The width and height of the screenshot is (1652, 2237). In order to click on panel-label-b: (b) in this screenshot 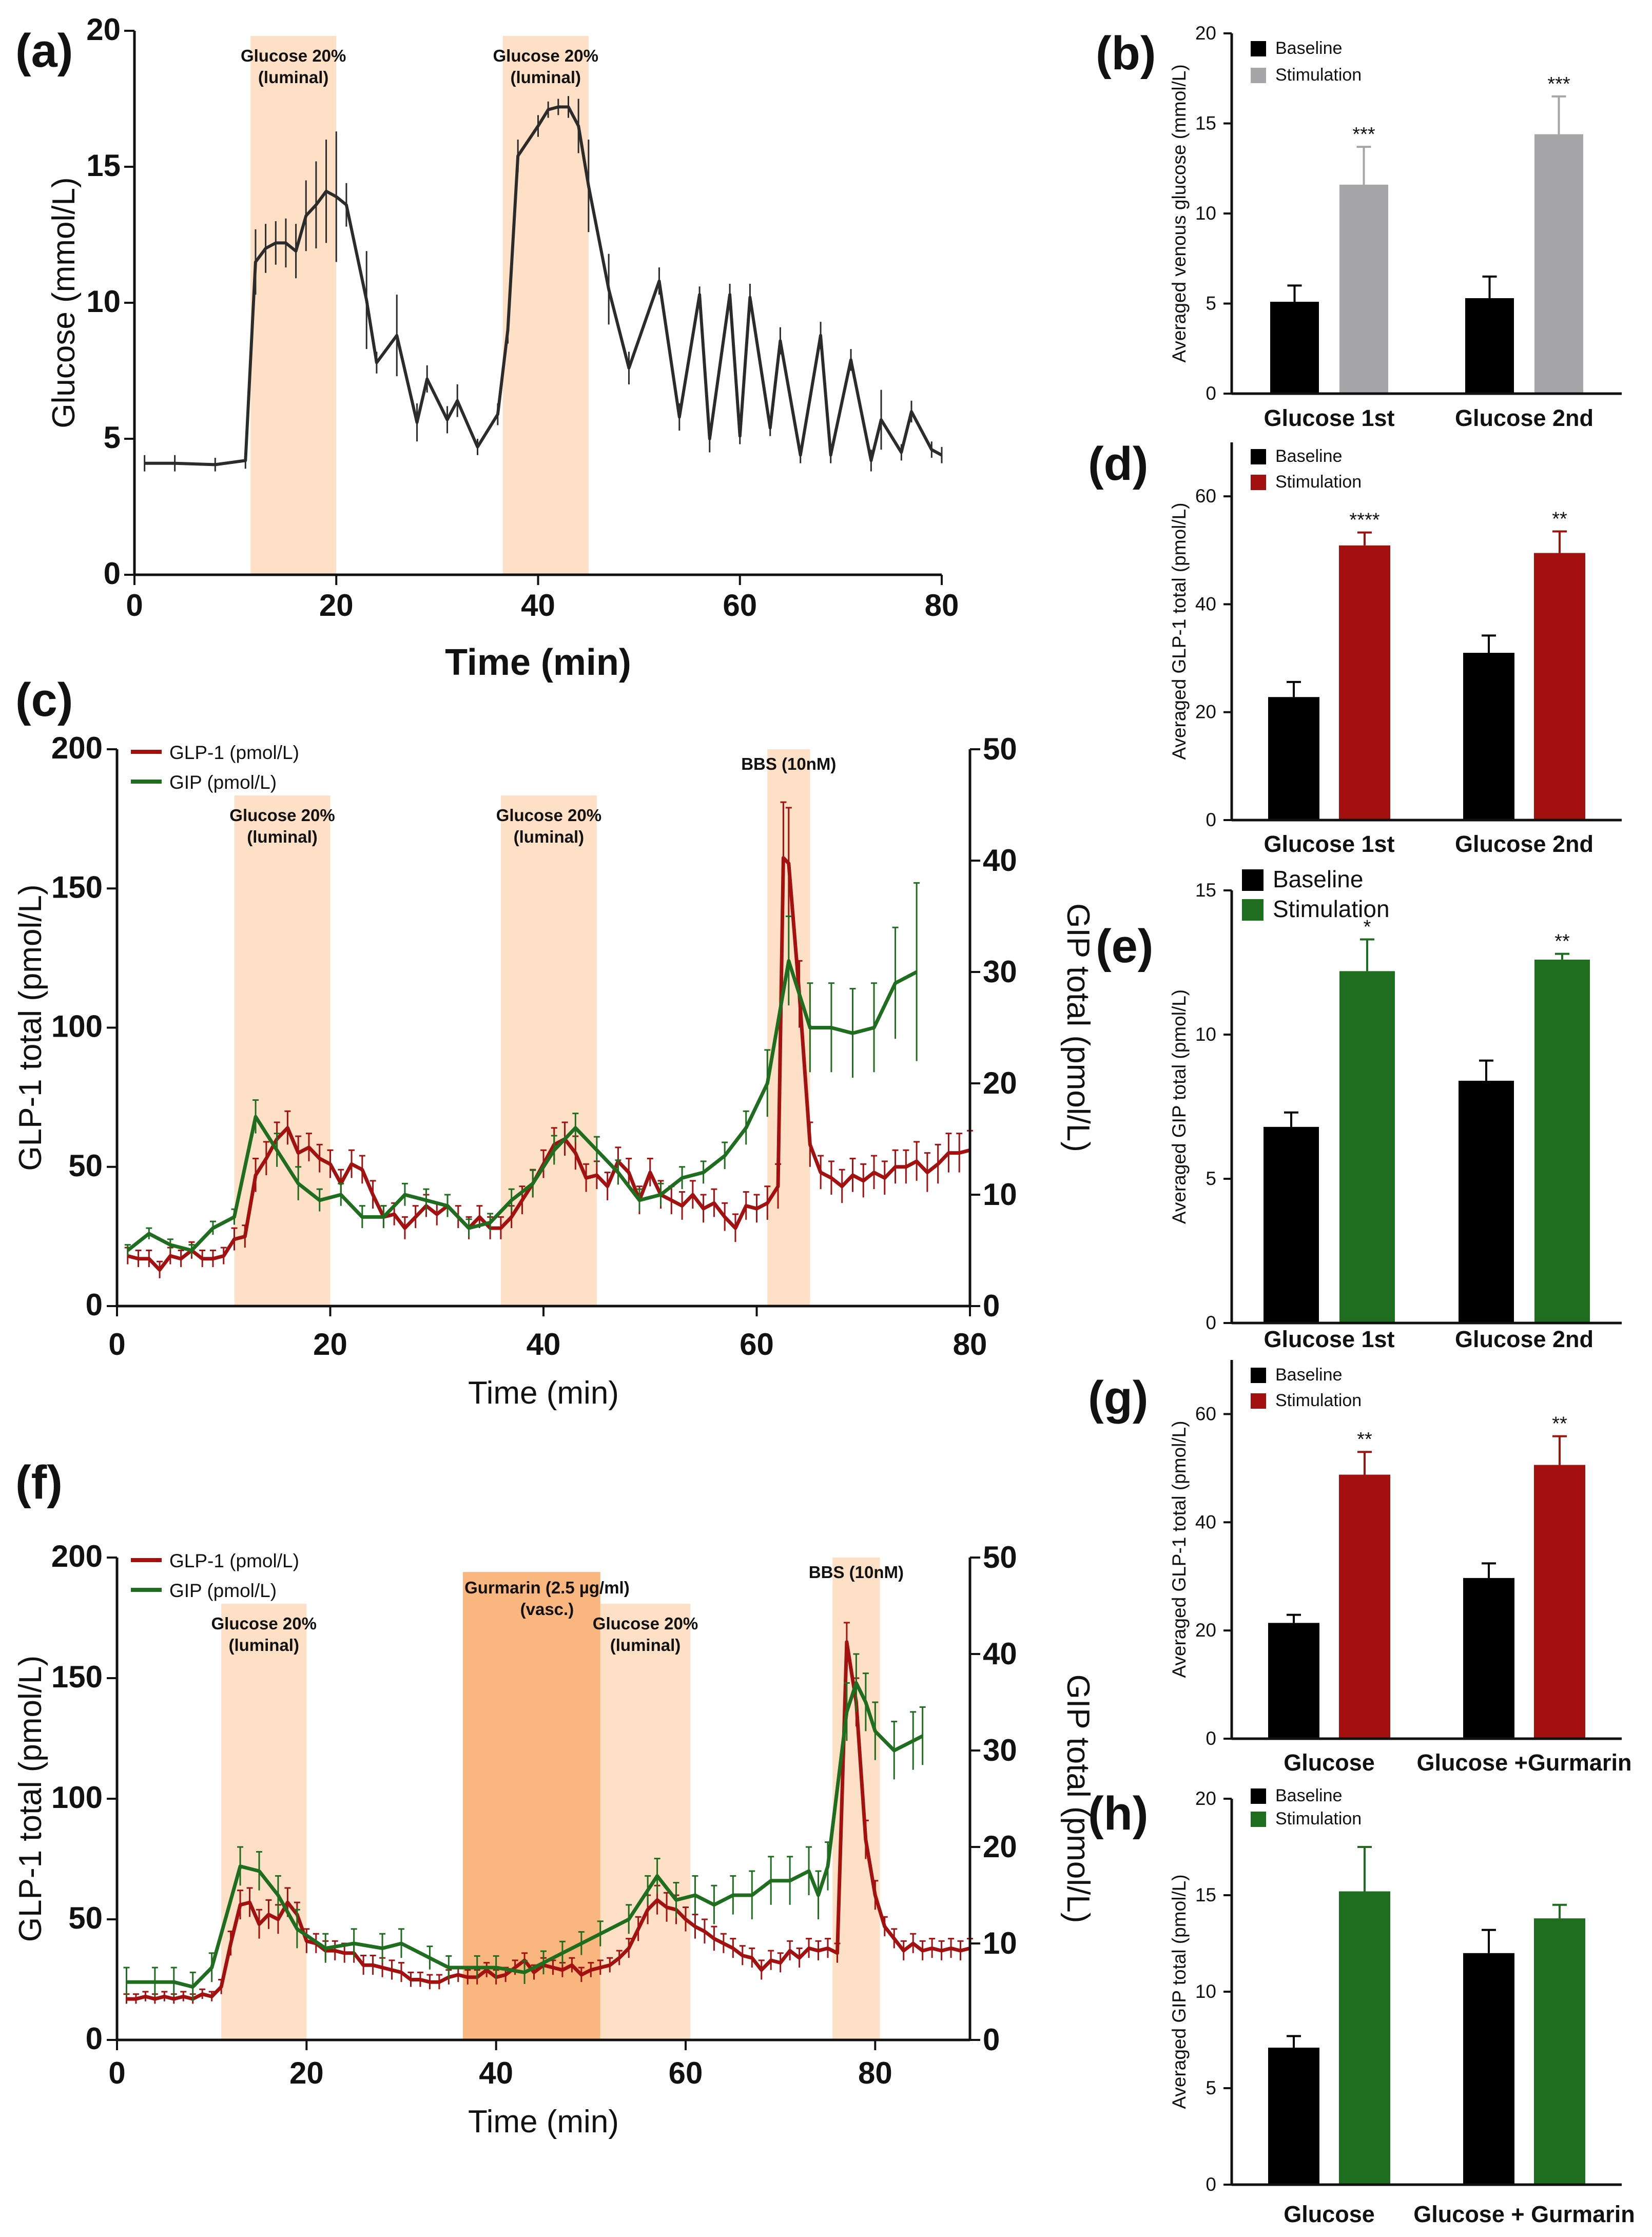, I will do `click(1126, 53)`.